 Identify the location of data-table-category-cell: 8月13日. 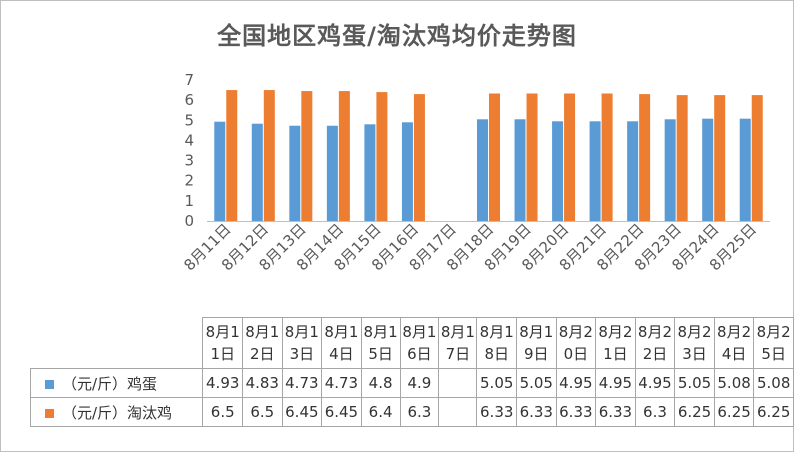
(302, 343).